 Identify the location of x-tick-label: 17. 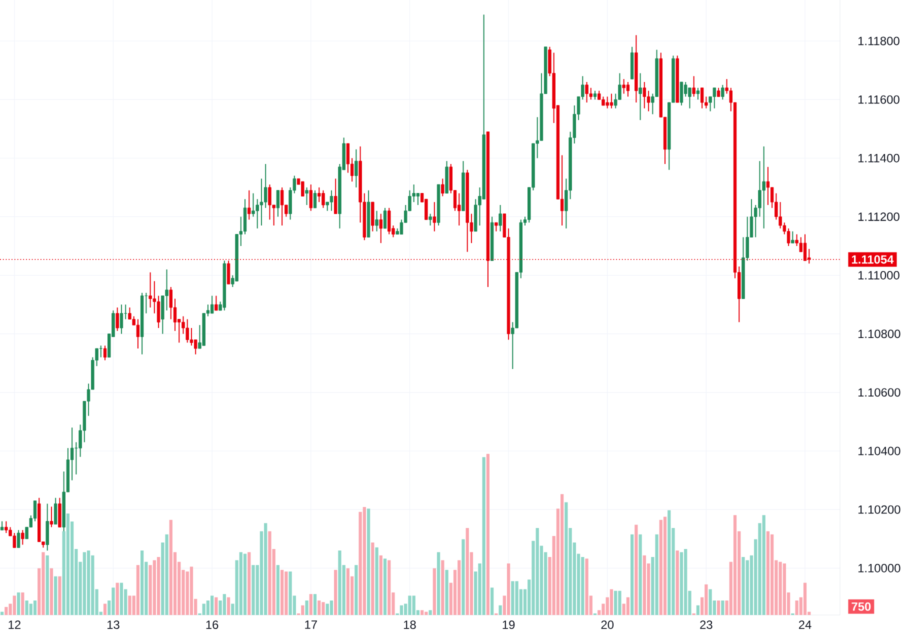
(311, 624).